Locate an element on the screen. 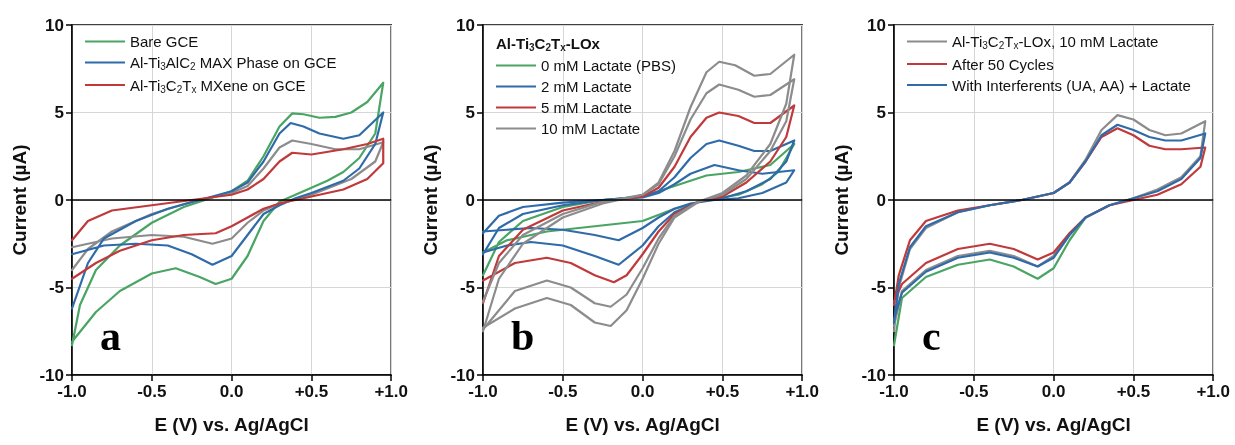 The height and width of the screenshot is (445, 1235). annotation: b is located at coordinates (523, 336).